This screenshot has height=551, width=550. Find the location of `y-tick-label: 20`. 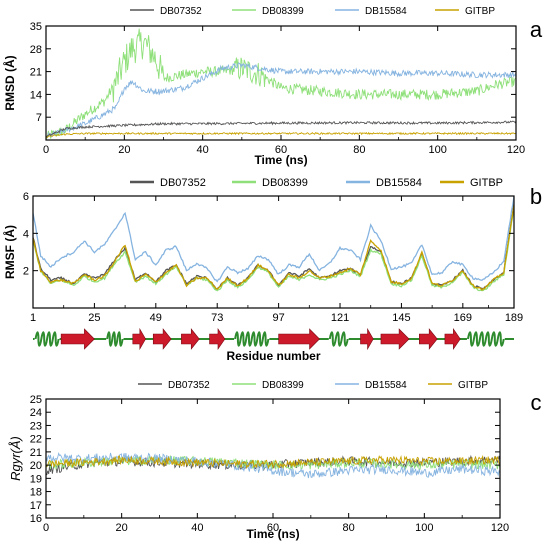

y-tick-label: 20 is located at coordinates (36, 466).